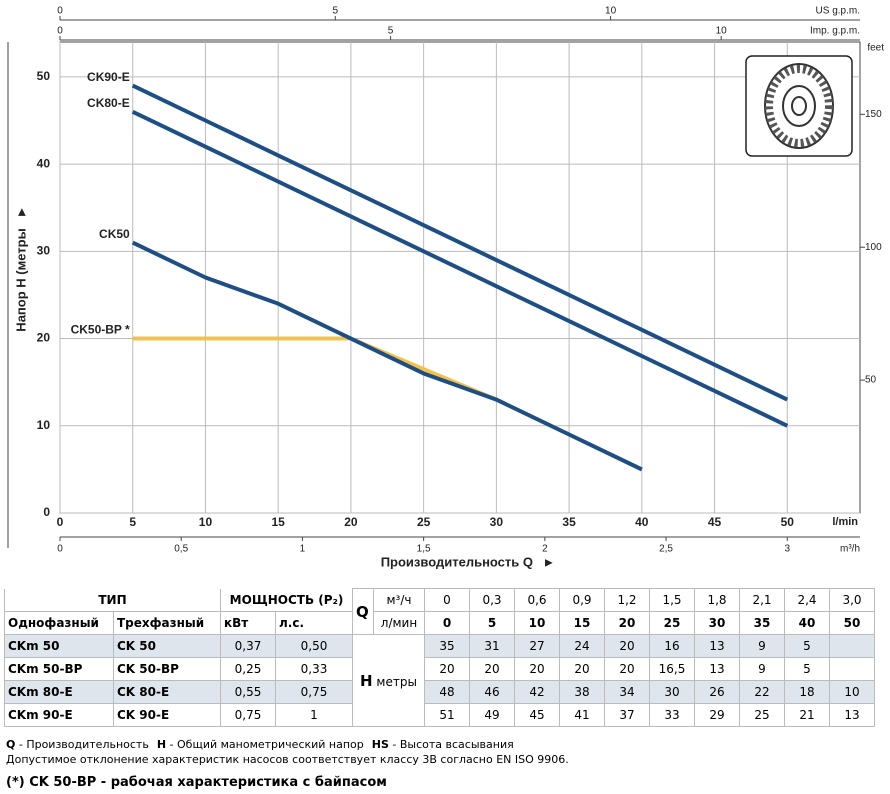  Describe the element at coordinates (108, 103) in the screenshot. I see `series-label: CK80-E` at that location.